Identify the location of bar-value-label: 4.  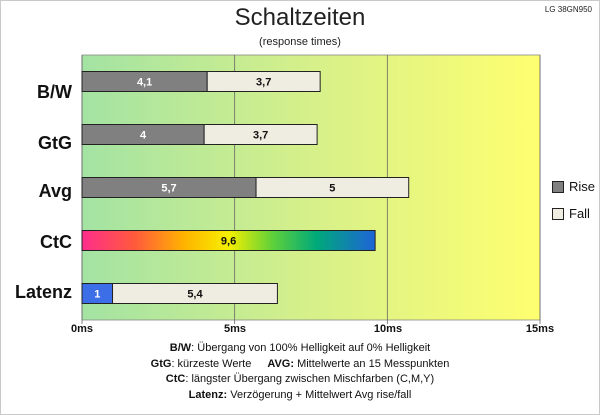
(143, 136).